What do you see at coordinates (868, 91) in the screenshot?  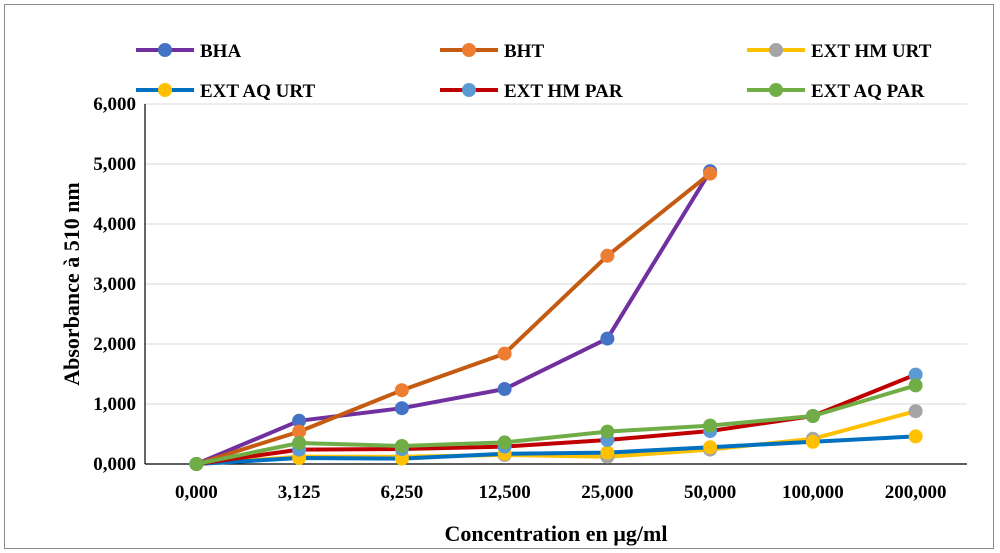 I see `legend-label: EXT AQ PAR` at bounding box center [868, 91].